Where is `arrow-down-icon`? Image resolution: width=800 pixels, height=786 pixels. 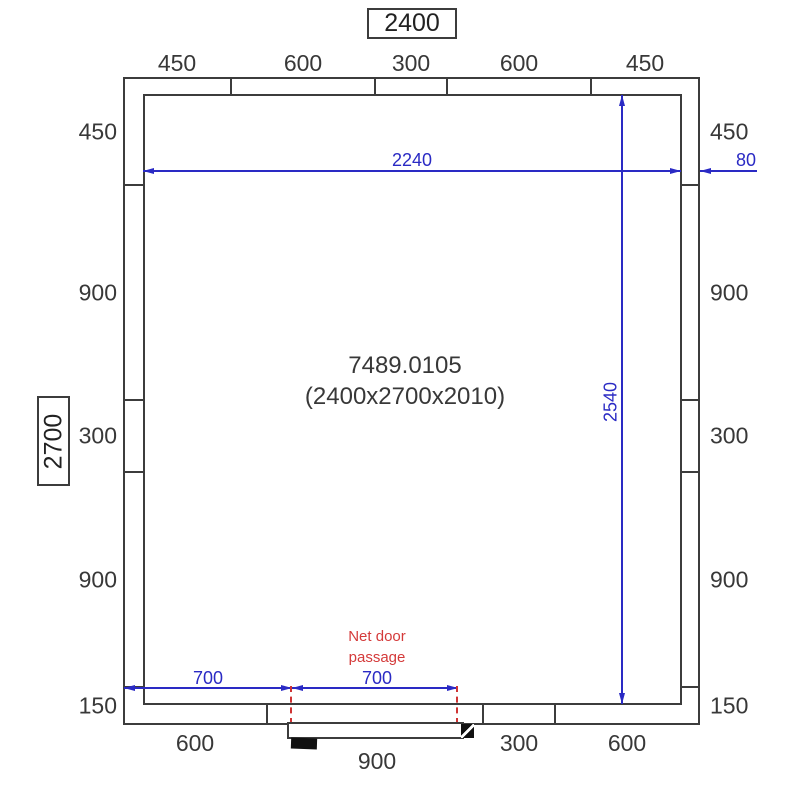
arrow-down-icon is located at coordinates (622, 698).